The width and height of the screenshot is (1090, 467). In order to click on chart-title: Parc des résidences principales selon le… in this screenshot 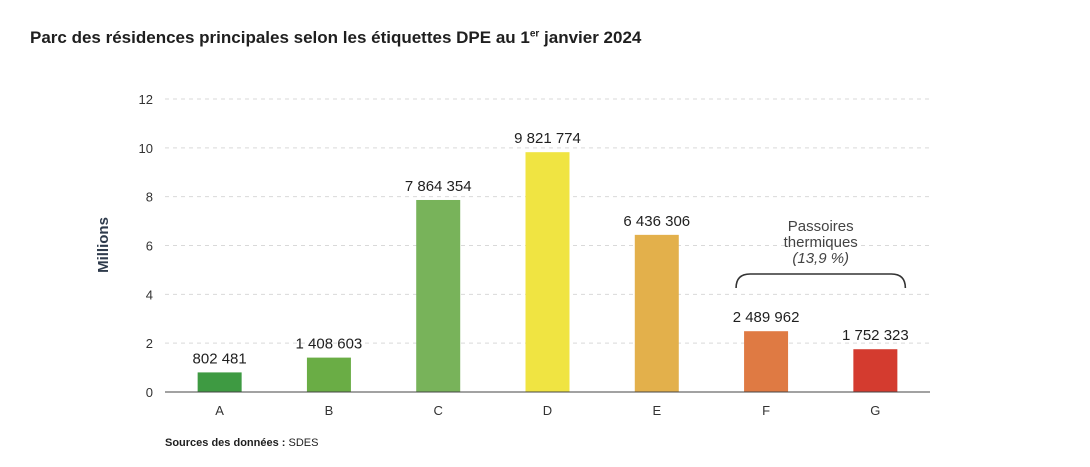, I will do `click(335, 38)`.